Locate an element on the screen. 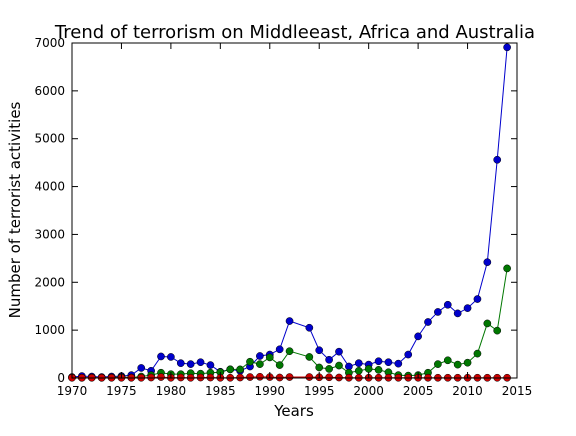 The image size is (576, 436). y-tick-label: 1000 is located at coordinates (49, 330).